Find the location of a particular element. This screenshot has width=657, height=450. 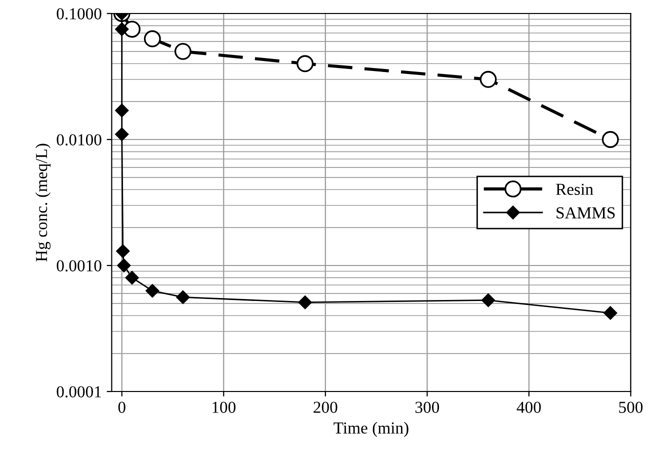

x-tick-label: 400 is located at coordinates (528, 407).